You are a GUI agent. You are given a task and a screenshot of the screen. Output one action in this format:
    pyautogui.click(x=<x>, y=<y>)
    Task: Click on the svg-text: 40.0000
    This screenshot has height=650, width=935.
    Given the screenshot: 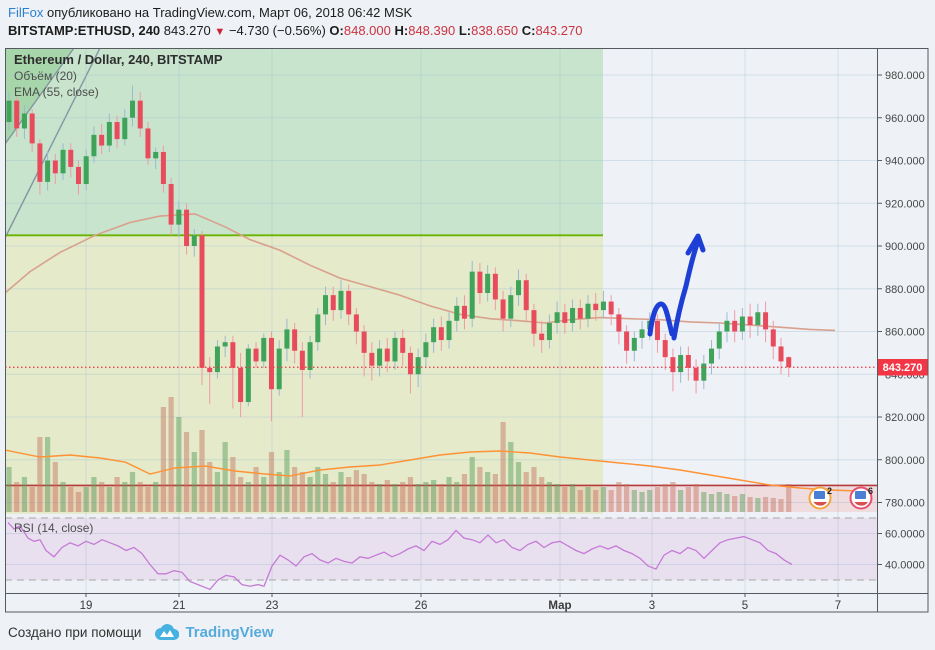 What is the action you would take?
    pyautogui.click(x=905, y=566)
    